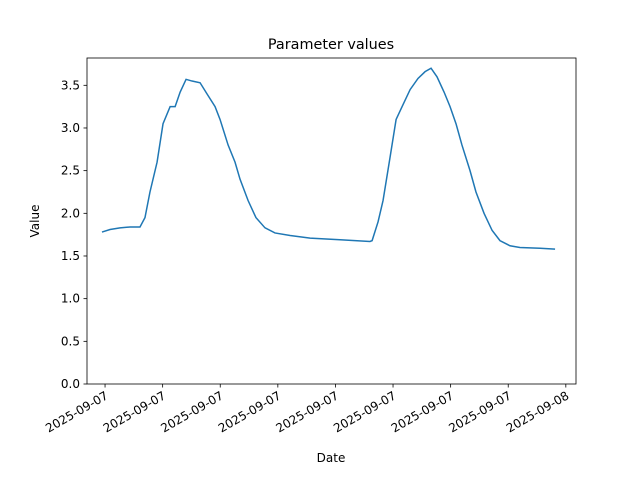  What do you see at coordinates (70, 128) in the screenshot?
I see `y-tick-label: 3.0` at bounding box center [70, 128].